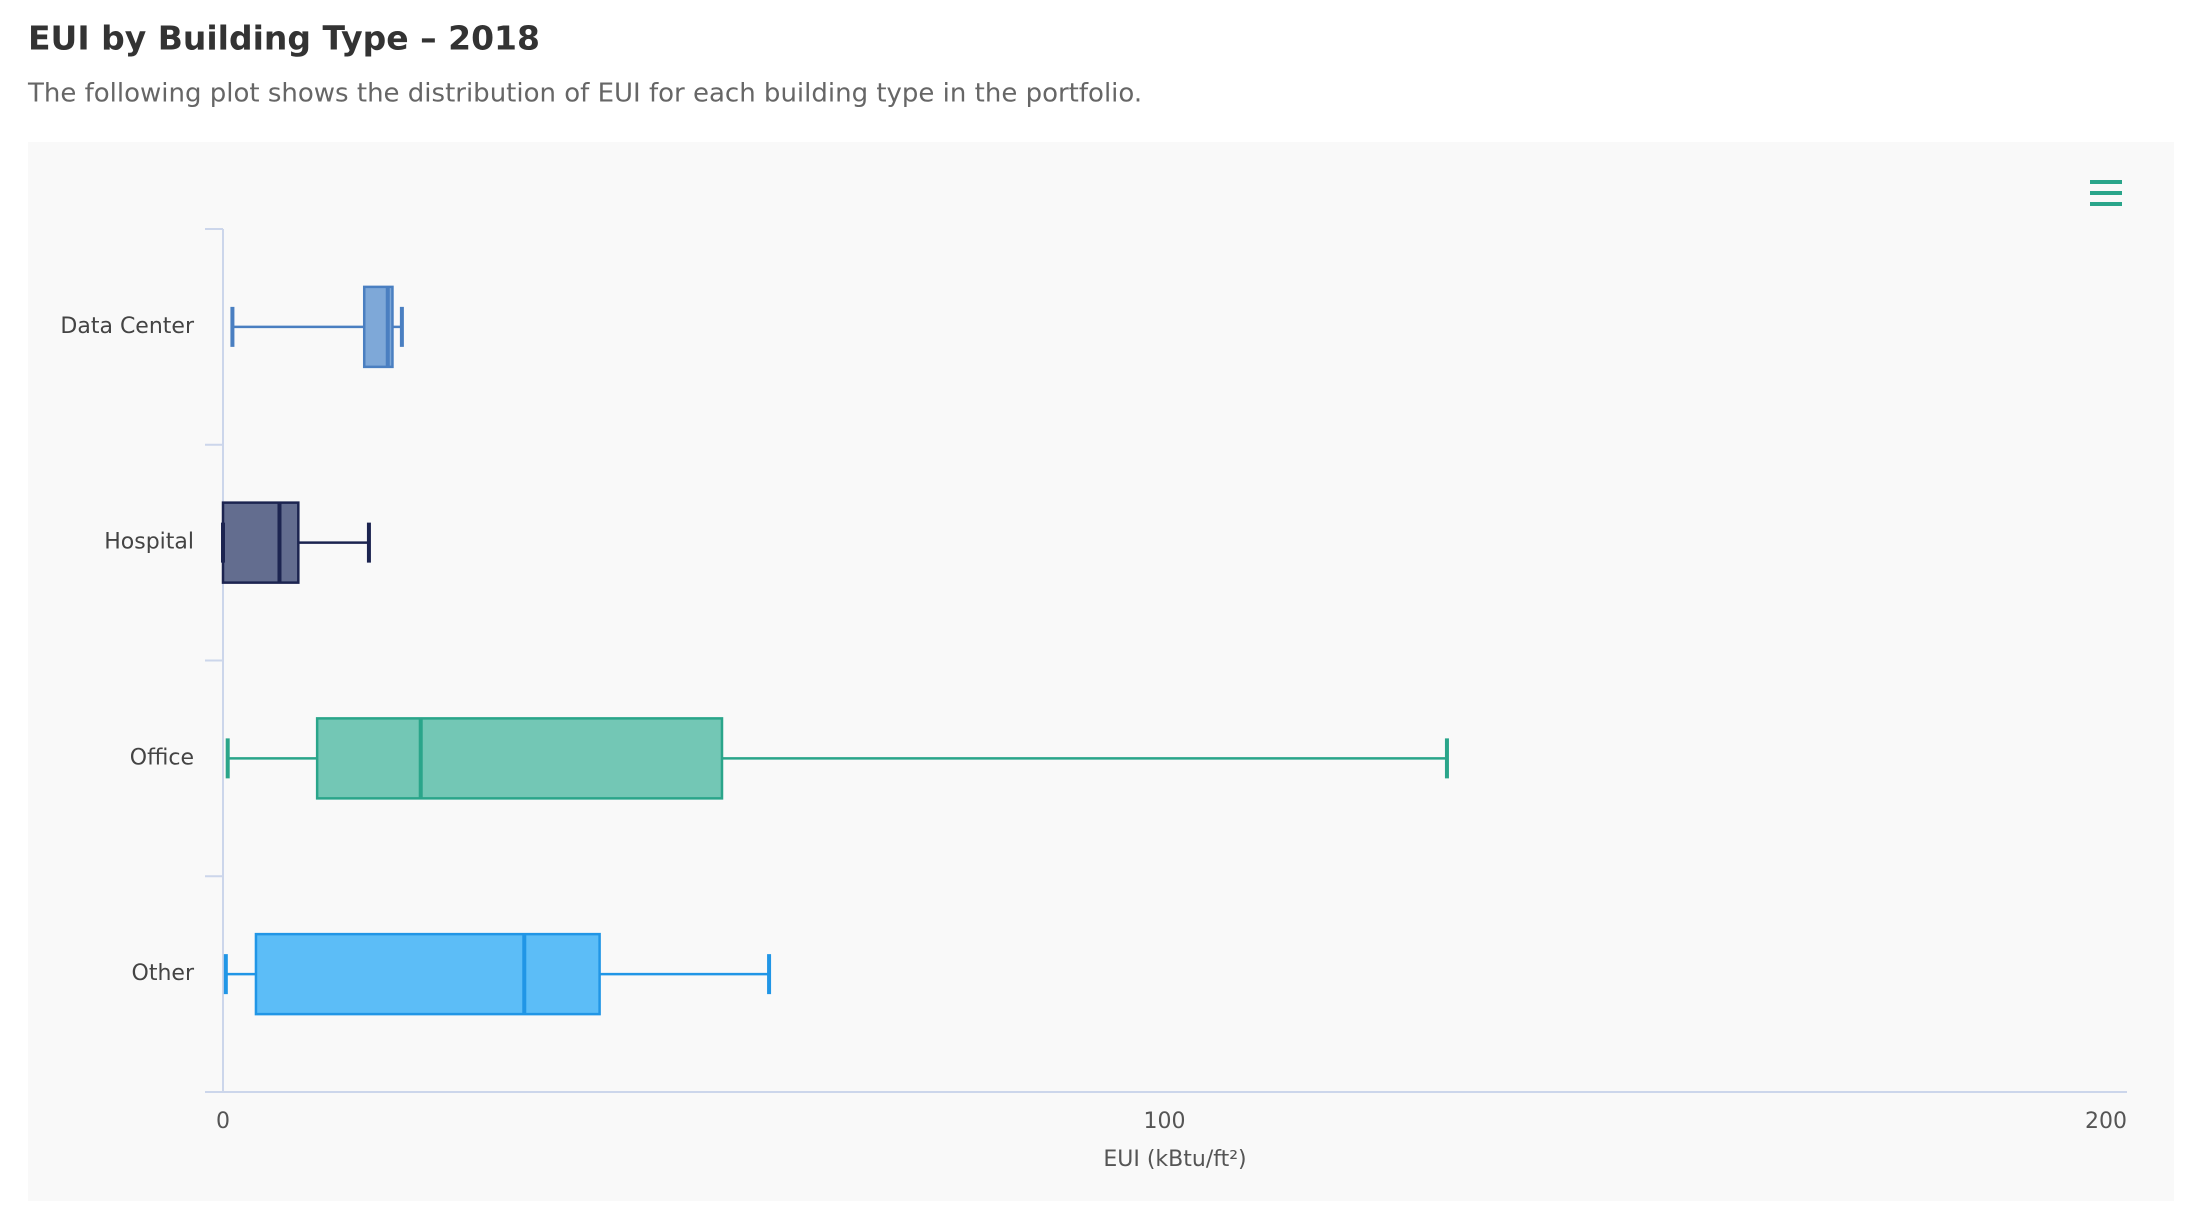 This screenshot has height=1230, width=2198. Describe the element at coordinates (284, 38) in the screenshot. I see `chart-title: EUI by Building Type – 2018` at that location.